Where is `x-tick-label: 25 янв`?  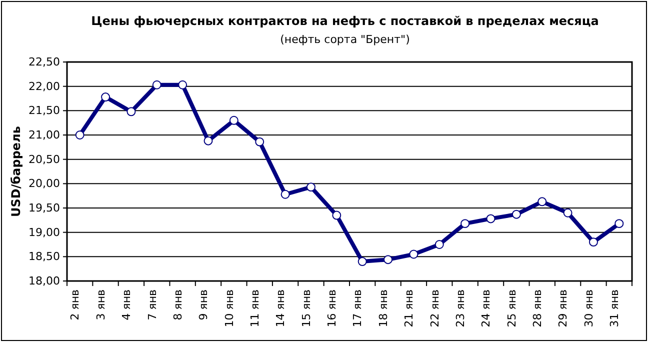
x-tick-label: 25 янв is located at coordinates (511, 309).